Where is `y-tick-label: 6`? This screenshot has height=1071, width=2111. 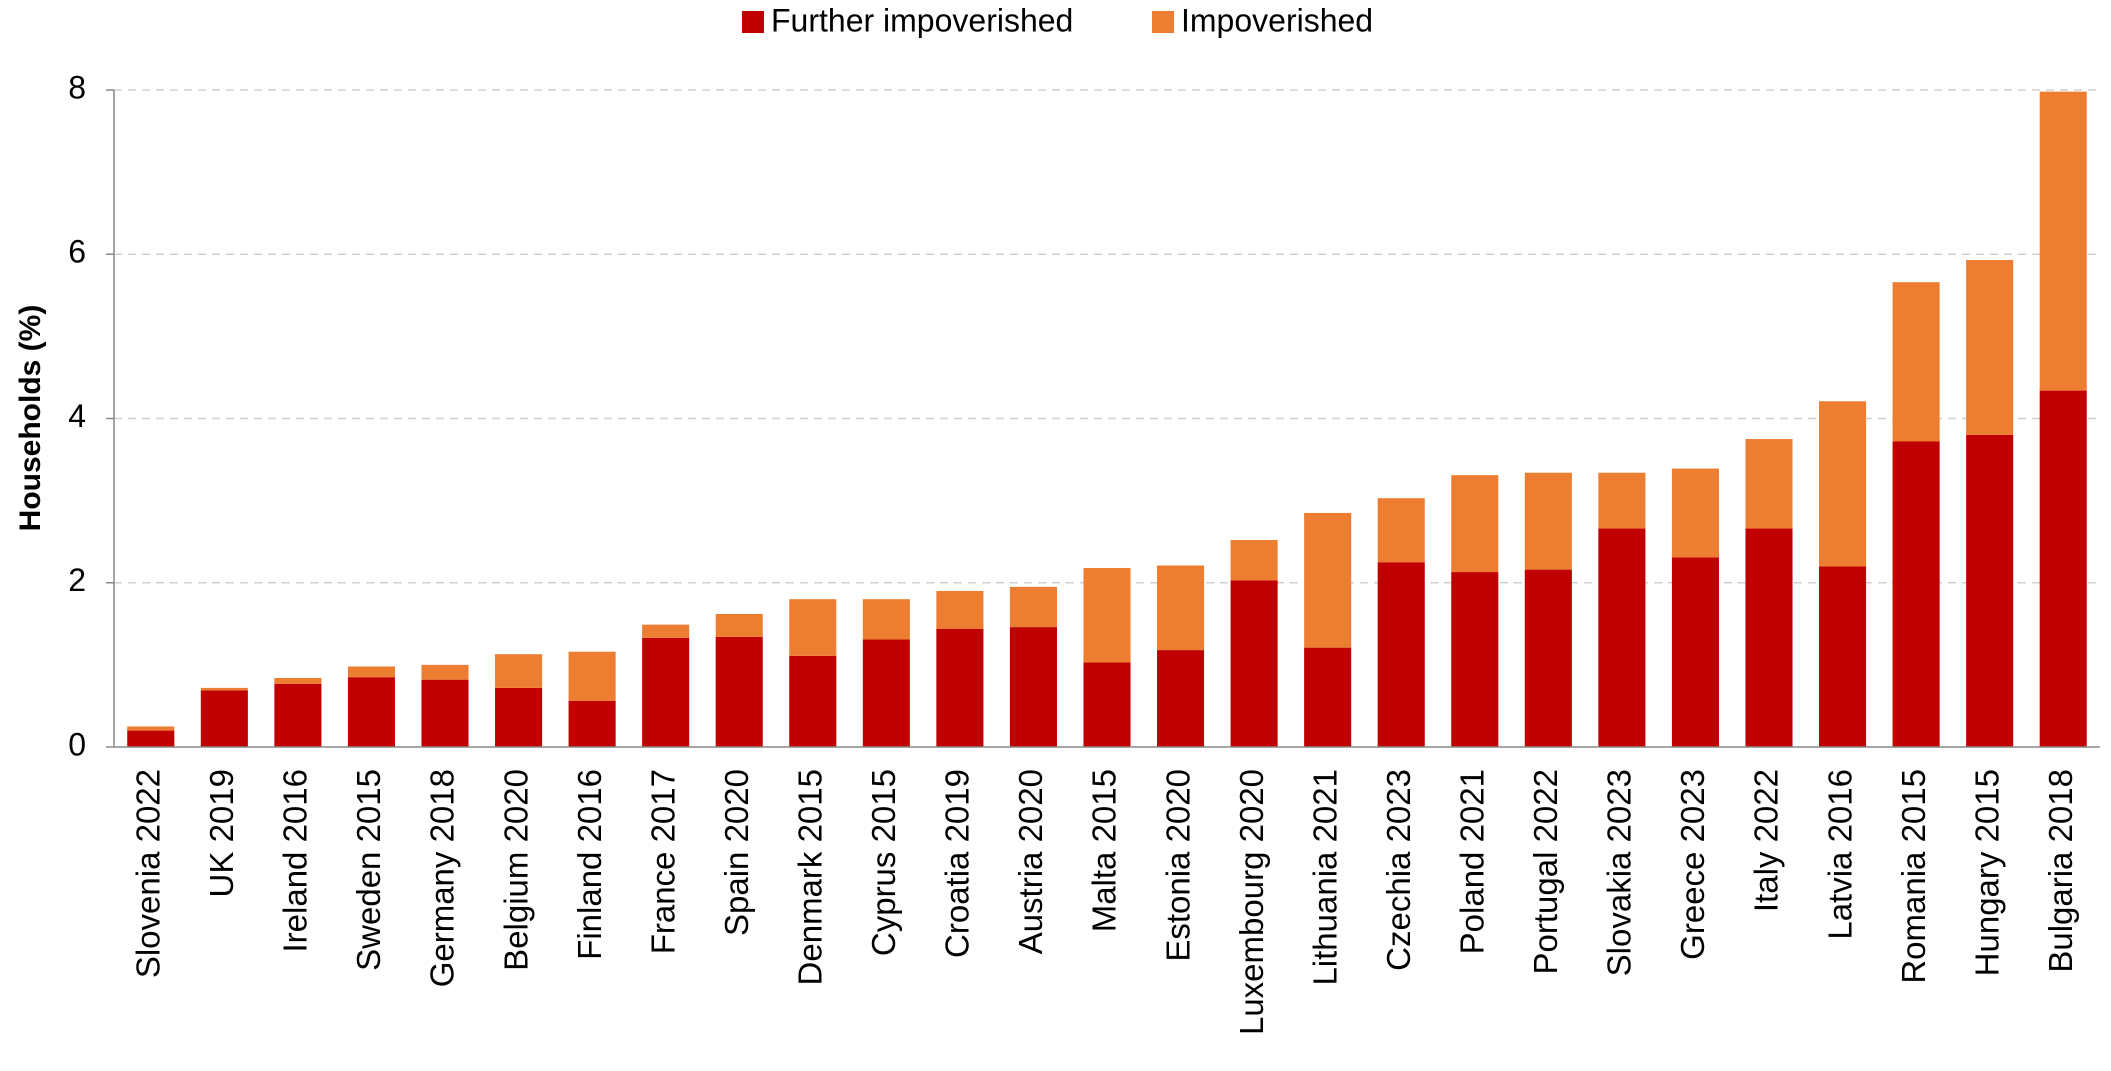
y-tick-label: 6 is located at coordinates (77, 252).